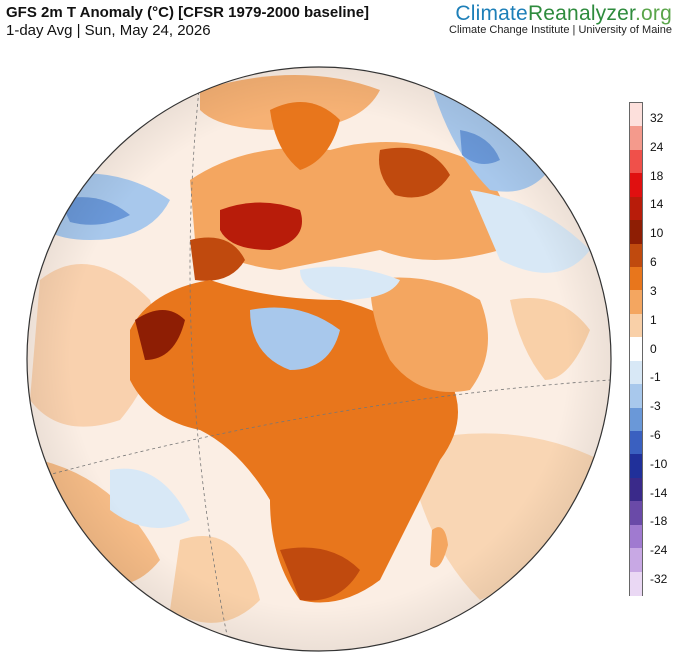 This screenshot has height=658, width=680. I want to click on colorbar-tick-label: 3, so click(653, 290).